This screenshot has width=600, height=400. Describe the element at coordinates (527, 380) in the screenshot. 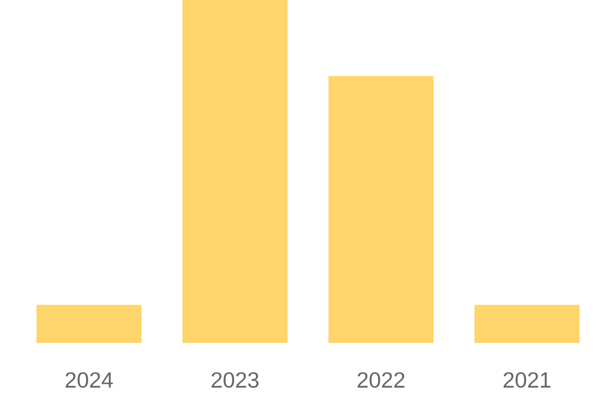

I see `x-tick-label: 2021` at that location.